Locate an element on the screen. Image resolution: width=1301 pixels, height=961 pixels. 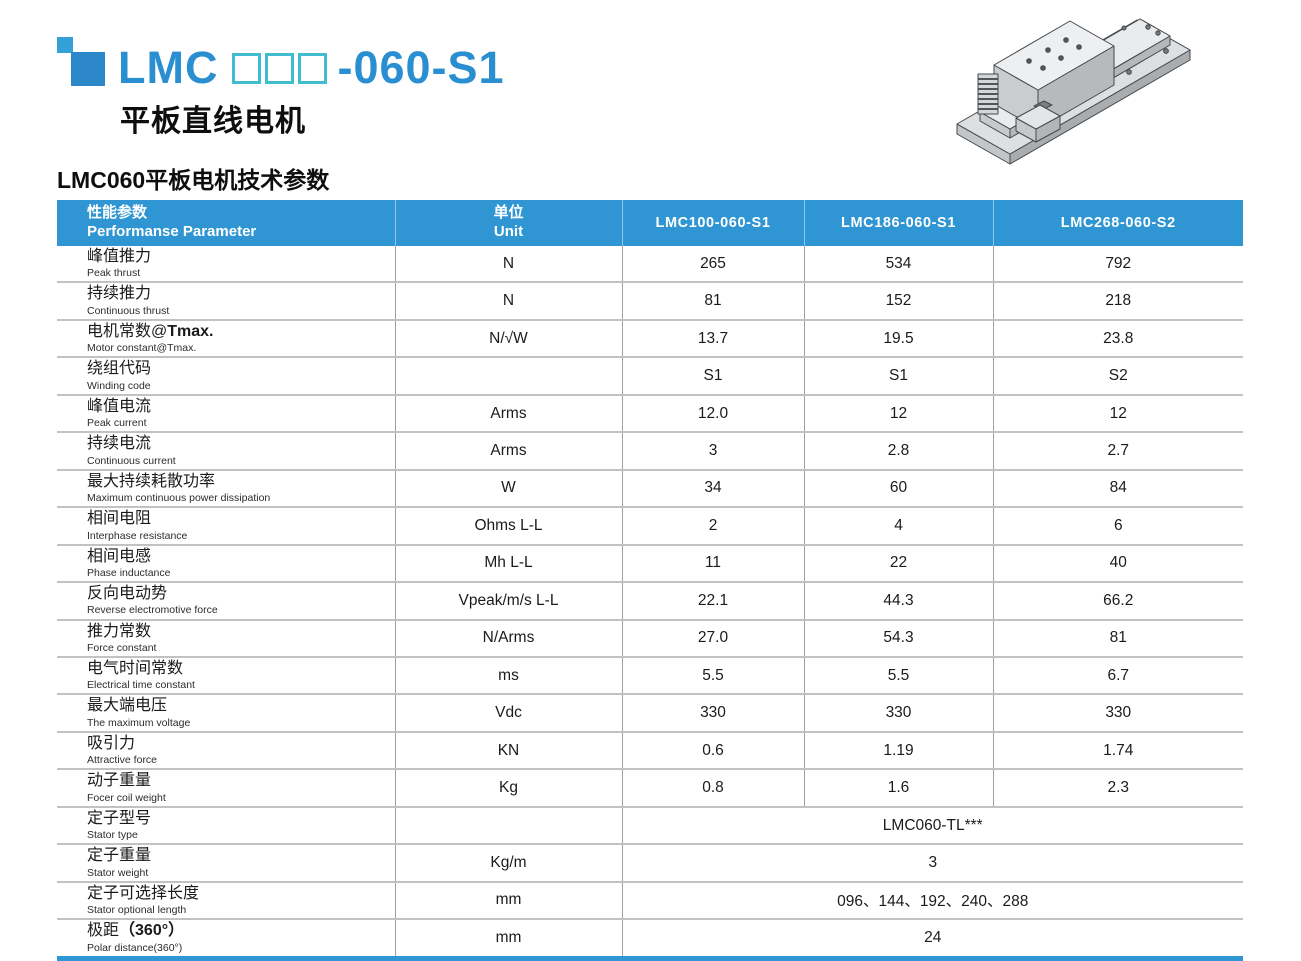
param-en: Maximum continuous power dissipation is located at coordinates (179, 498).